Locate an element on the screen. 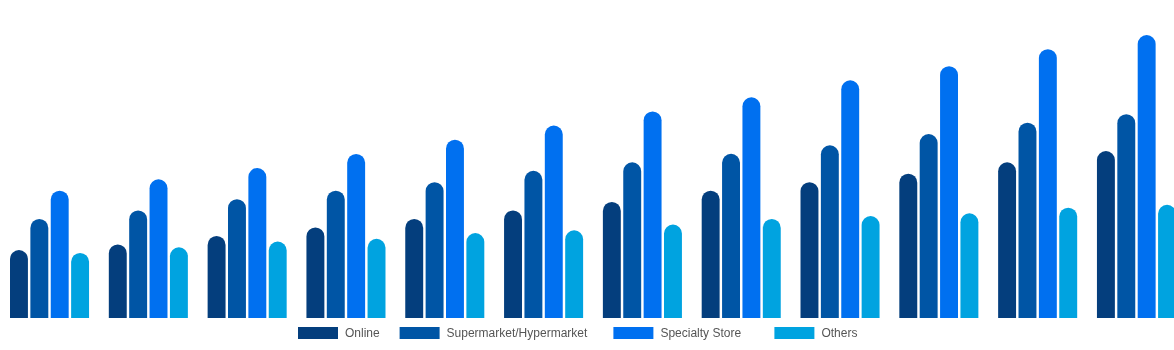 The height and width of the screenshot is (350, 1174). legend-label: Supermarket/Hypermarket is located at coordinates (517, 333).